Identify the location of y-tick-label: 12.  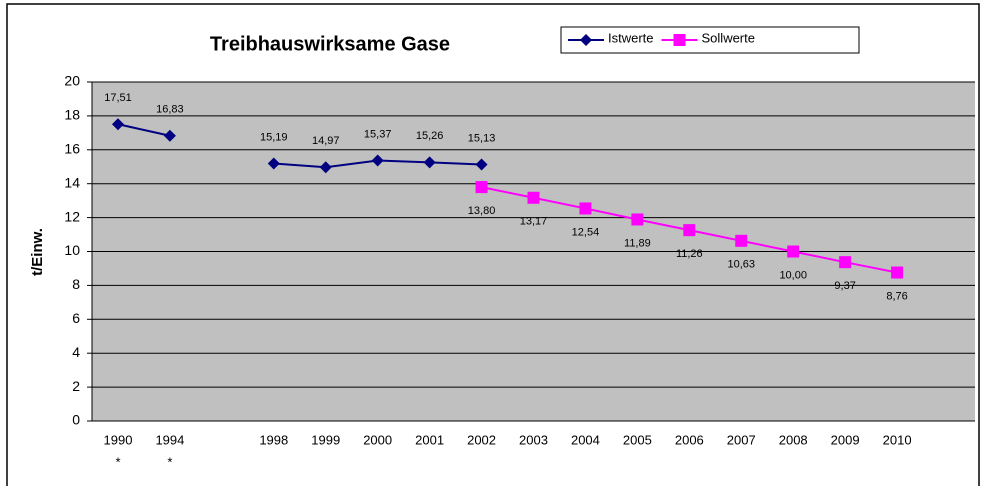
(72, 216).